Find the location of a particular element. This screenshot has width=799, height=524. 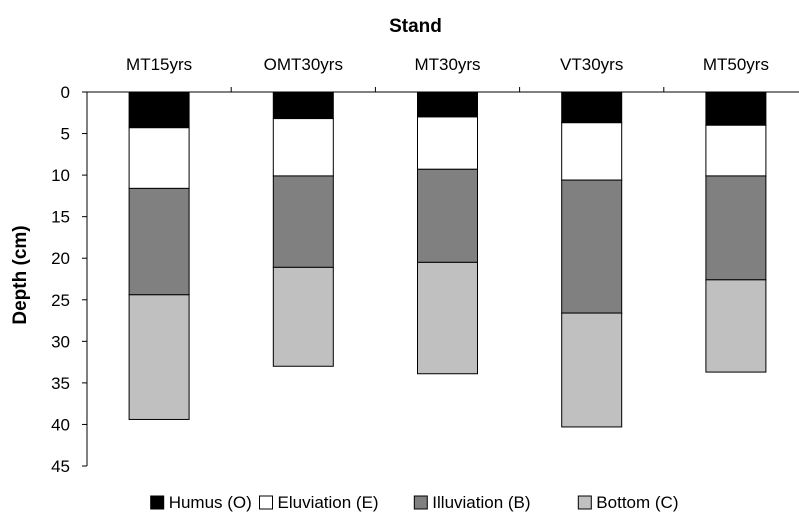

x-axis-title: Stand is located at coordinates (415, 26).